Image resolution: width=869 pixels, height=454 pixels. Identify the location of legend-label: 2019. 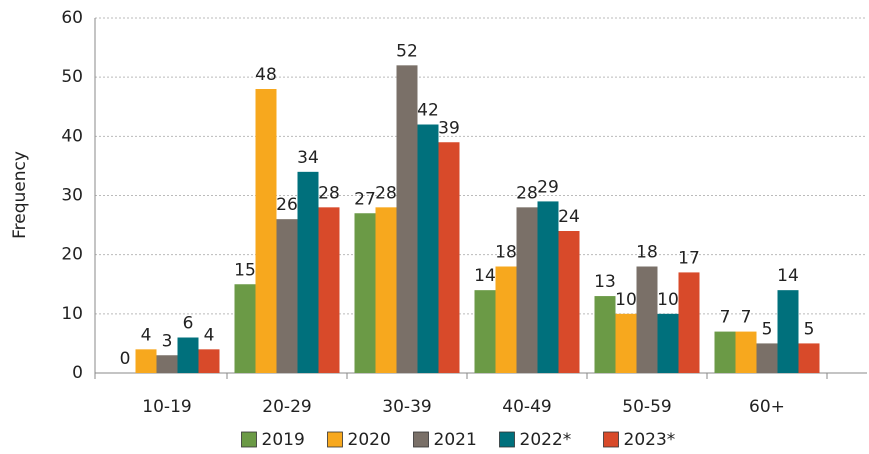
(283, 440).